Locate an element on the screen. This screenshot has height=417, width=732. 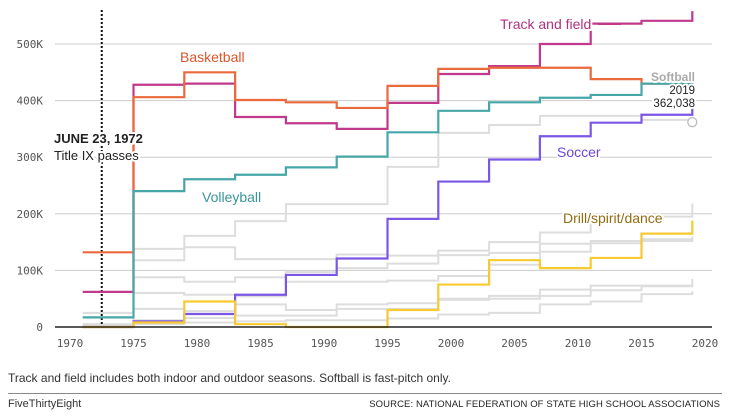
x-tick-label: 1980 is located at coordinates (197, 343).